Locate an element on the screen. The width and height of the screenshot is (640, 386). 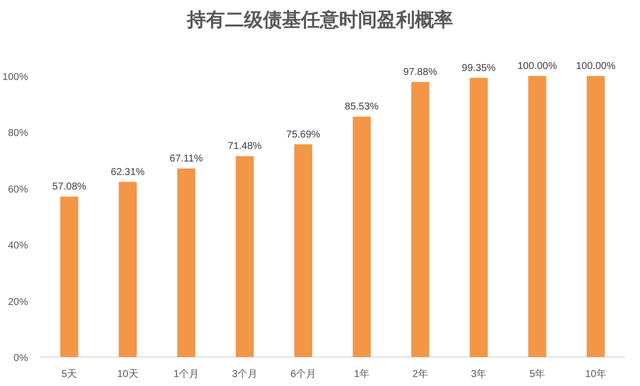
data-label: 67.11% is located at coordinates (186, 158).